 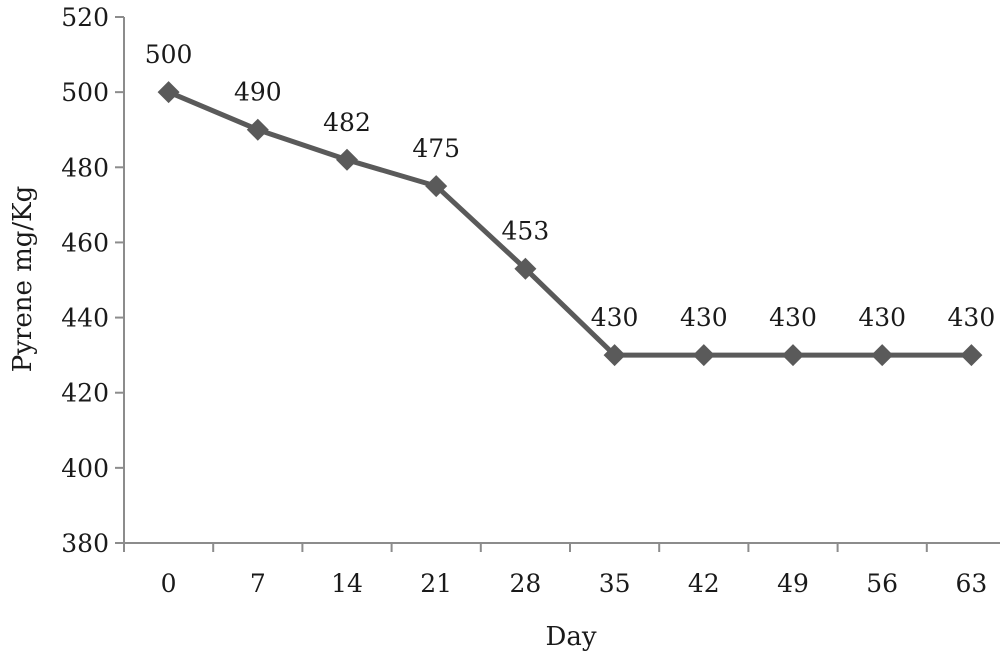 What do you see at coordinates (436, 583) in the screenshot?
I see `x-tick-label: 21` at bounding box center [436, 583].